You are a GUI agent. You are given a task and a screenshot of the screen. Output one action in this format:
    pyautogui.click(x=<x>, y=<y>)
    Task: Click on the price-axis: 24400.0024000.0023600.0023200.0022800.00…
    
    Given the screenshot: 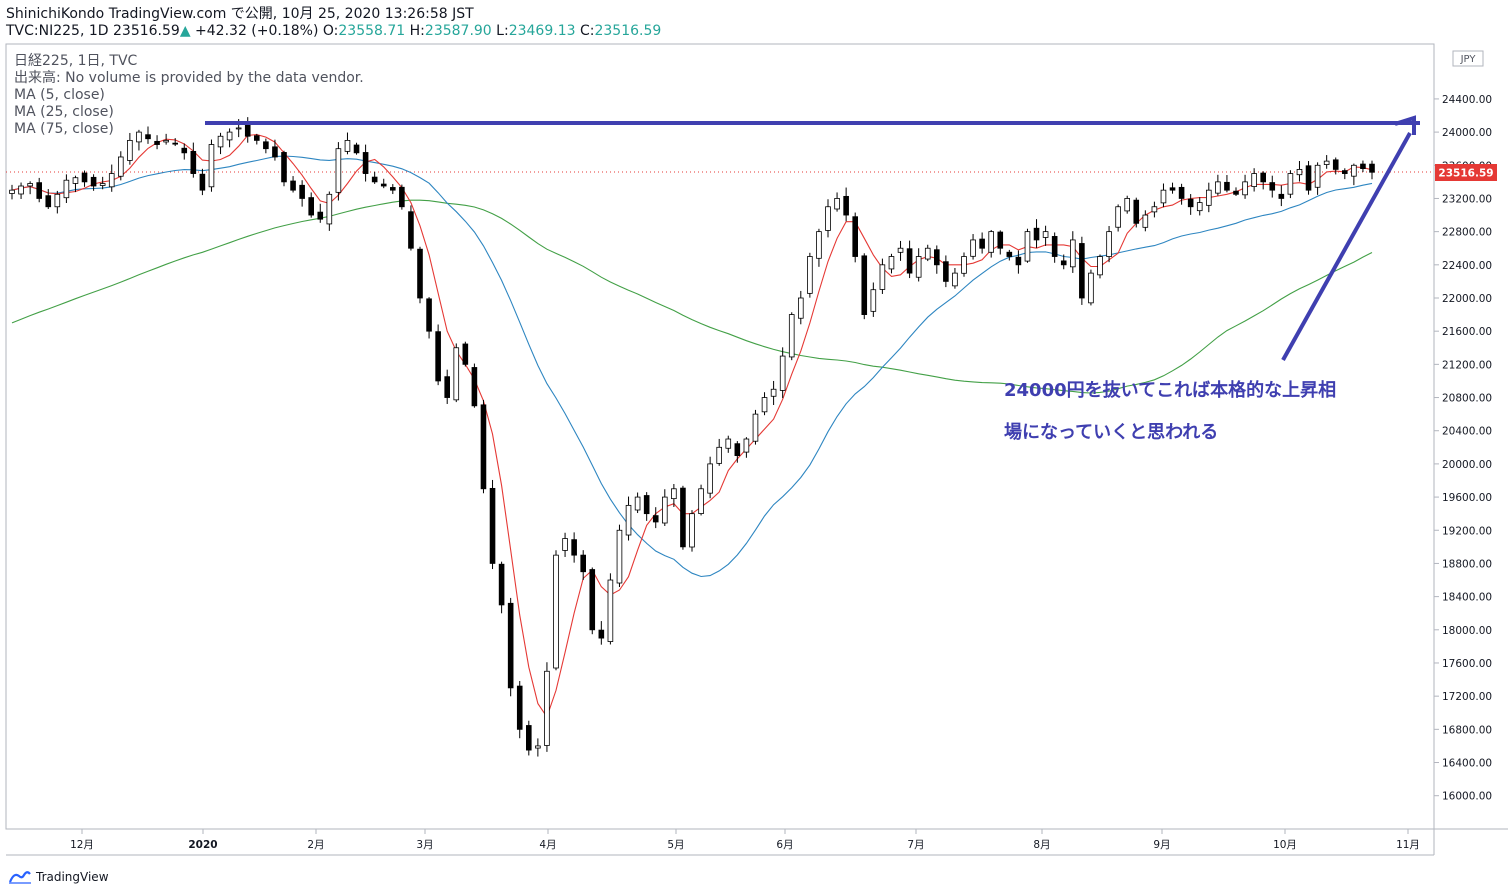 What is the action you would take?
    pyautogui.click(x=1463, y=448)
    